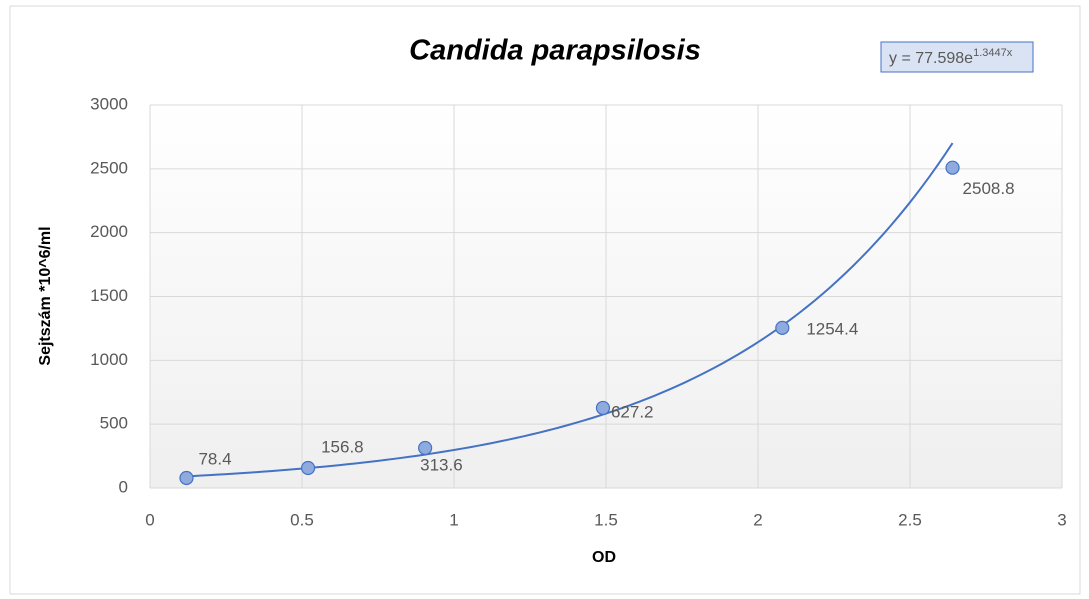 This screenshot has height=599, width=1089. Describe the element at coordinates (555, 51) in the screenshot. I see `chart-title: Candida parapsilosis` at that location.